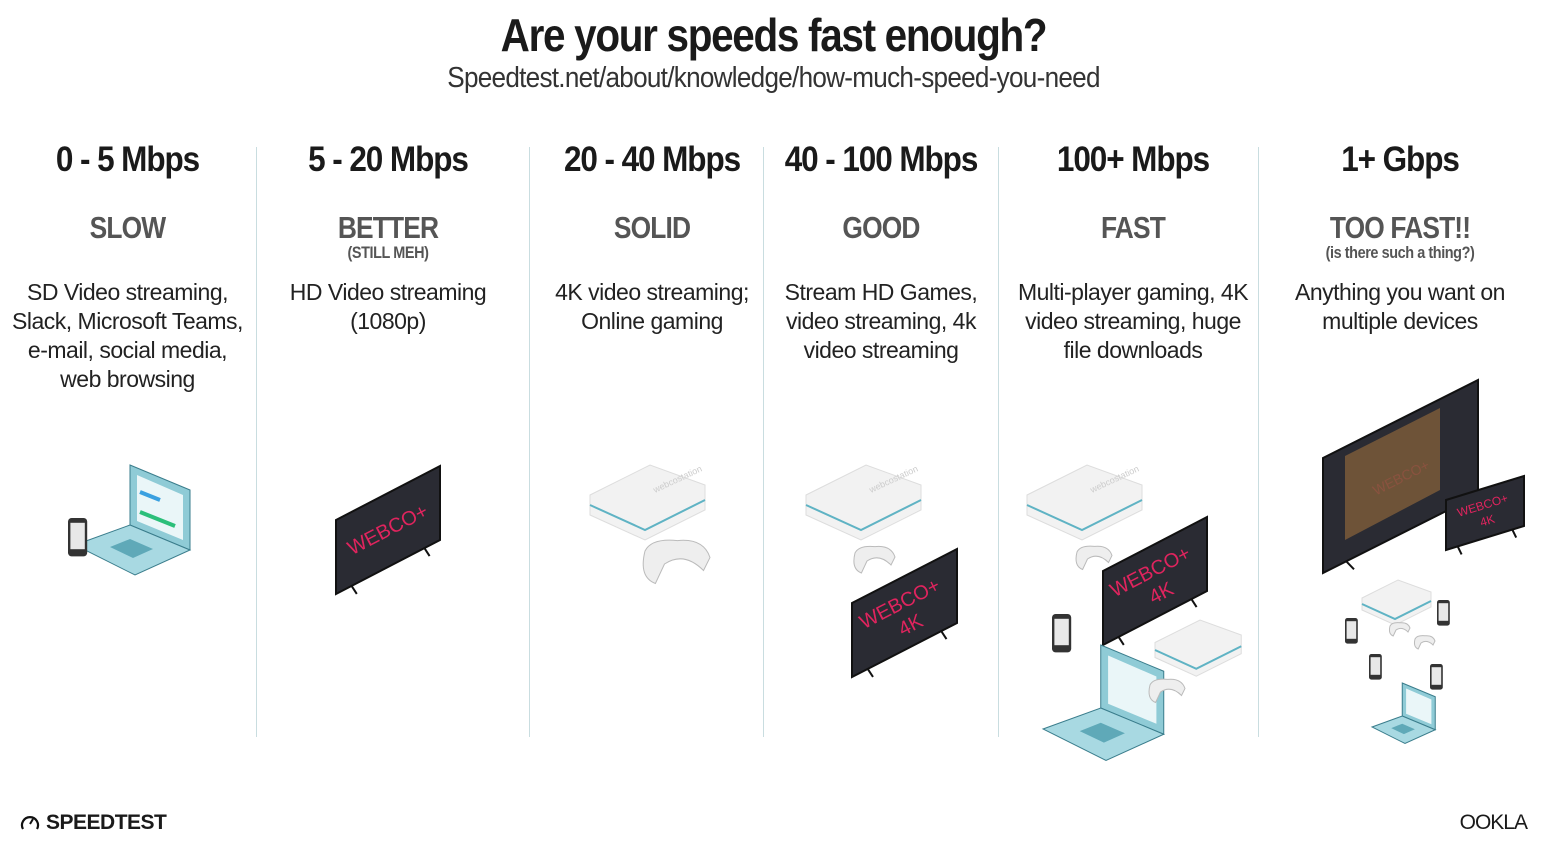 The height and width of the screenshot is (843, 1547). What do you see at coordinates (1133, 227) in the screenshot?
I see `tier-label: FAST` at bounding box center [1133, 227].